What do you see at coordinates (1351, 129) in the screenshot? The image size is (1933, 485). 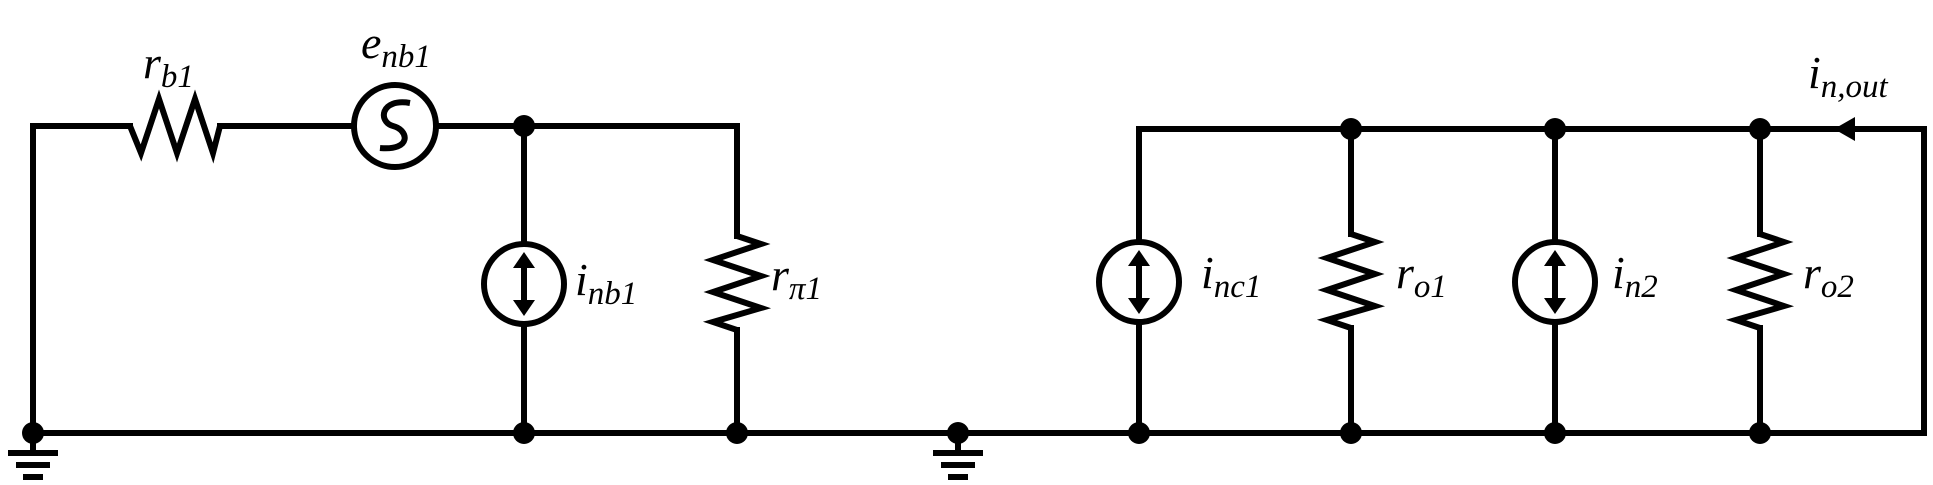 I see `node-top-ro1` at bounding box center [1351, 129].